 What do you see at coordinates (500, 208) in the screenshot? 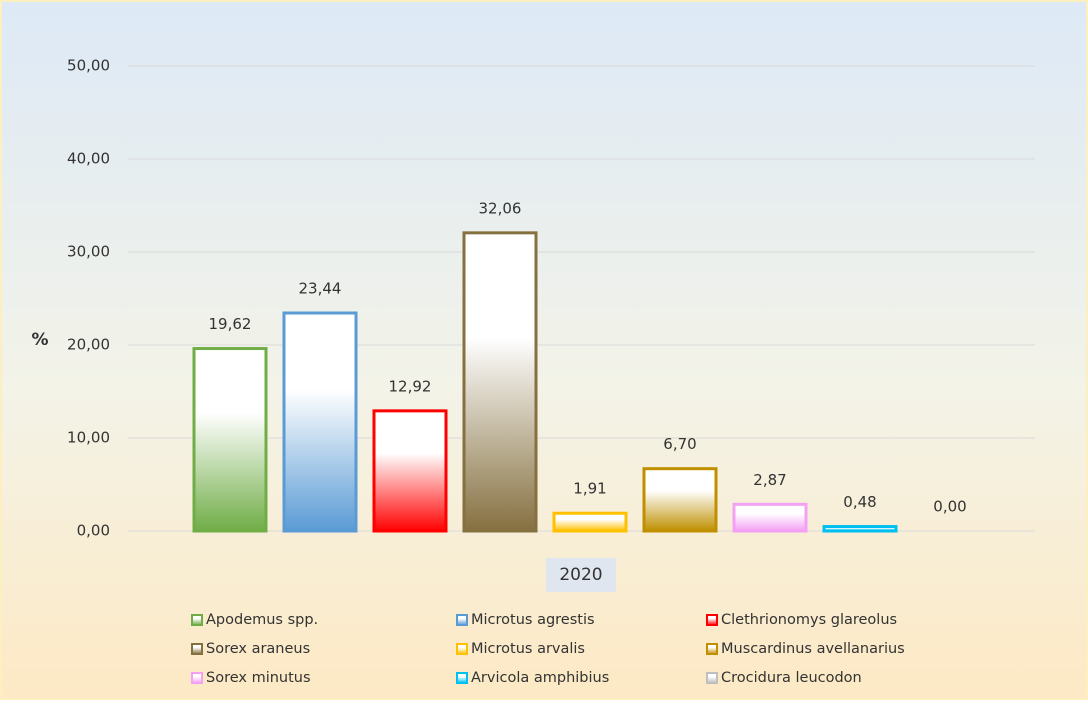
I see `value-label: 32,06` at bounding box center [500, 208].